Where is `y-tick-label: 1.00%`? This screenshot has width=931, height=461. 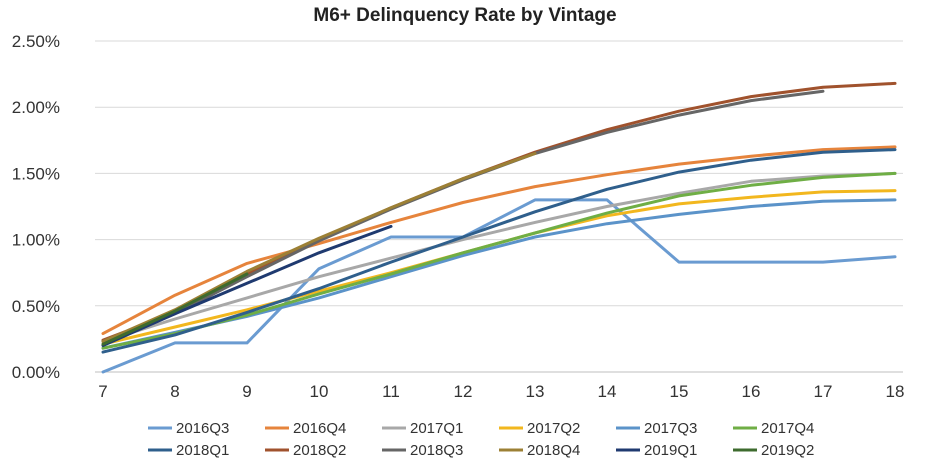
y-tick-label: 1.00% is located at coordinates (36, 240).